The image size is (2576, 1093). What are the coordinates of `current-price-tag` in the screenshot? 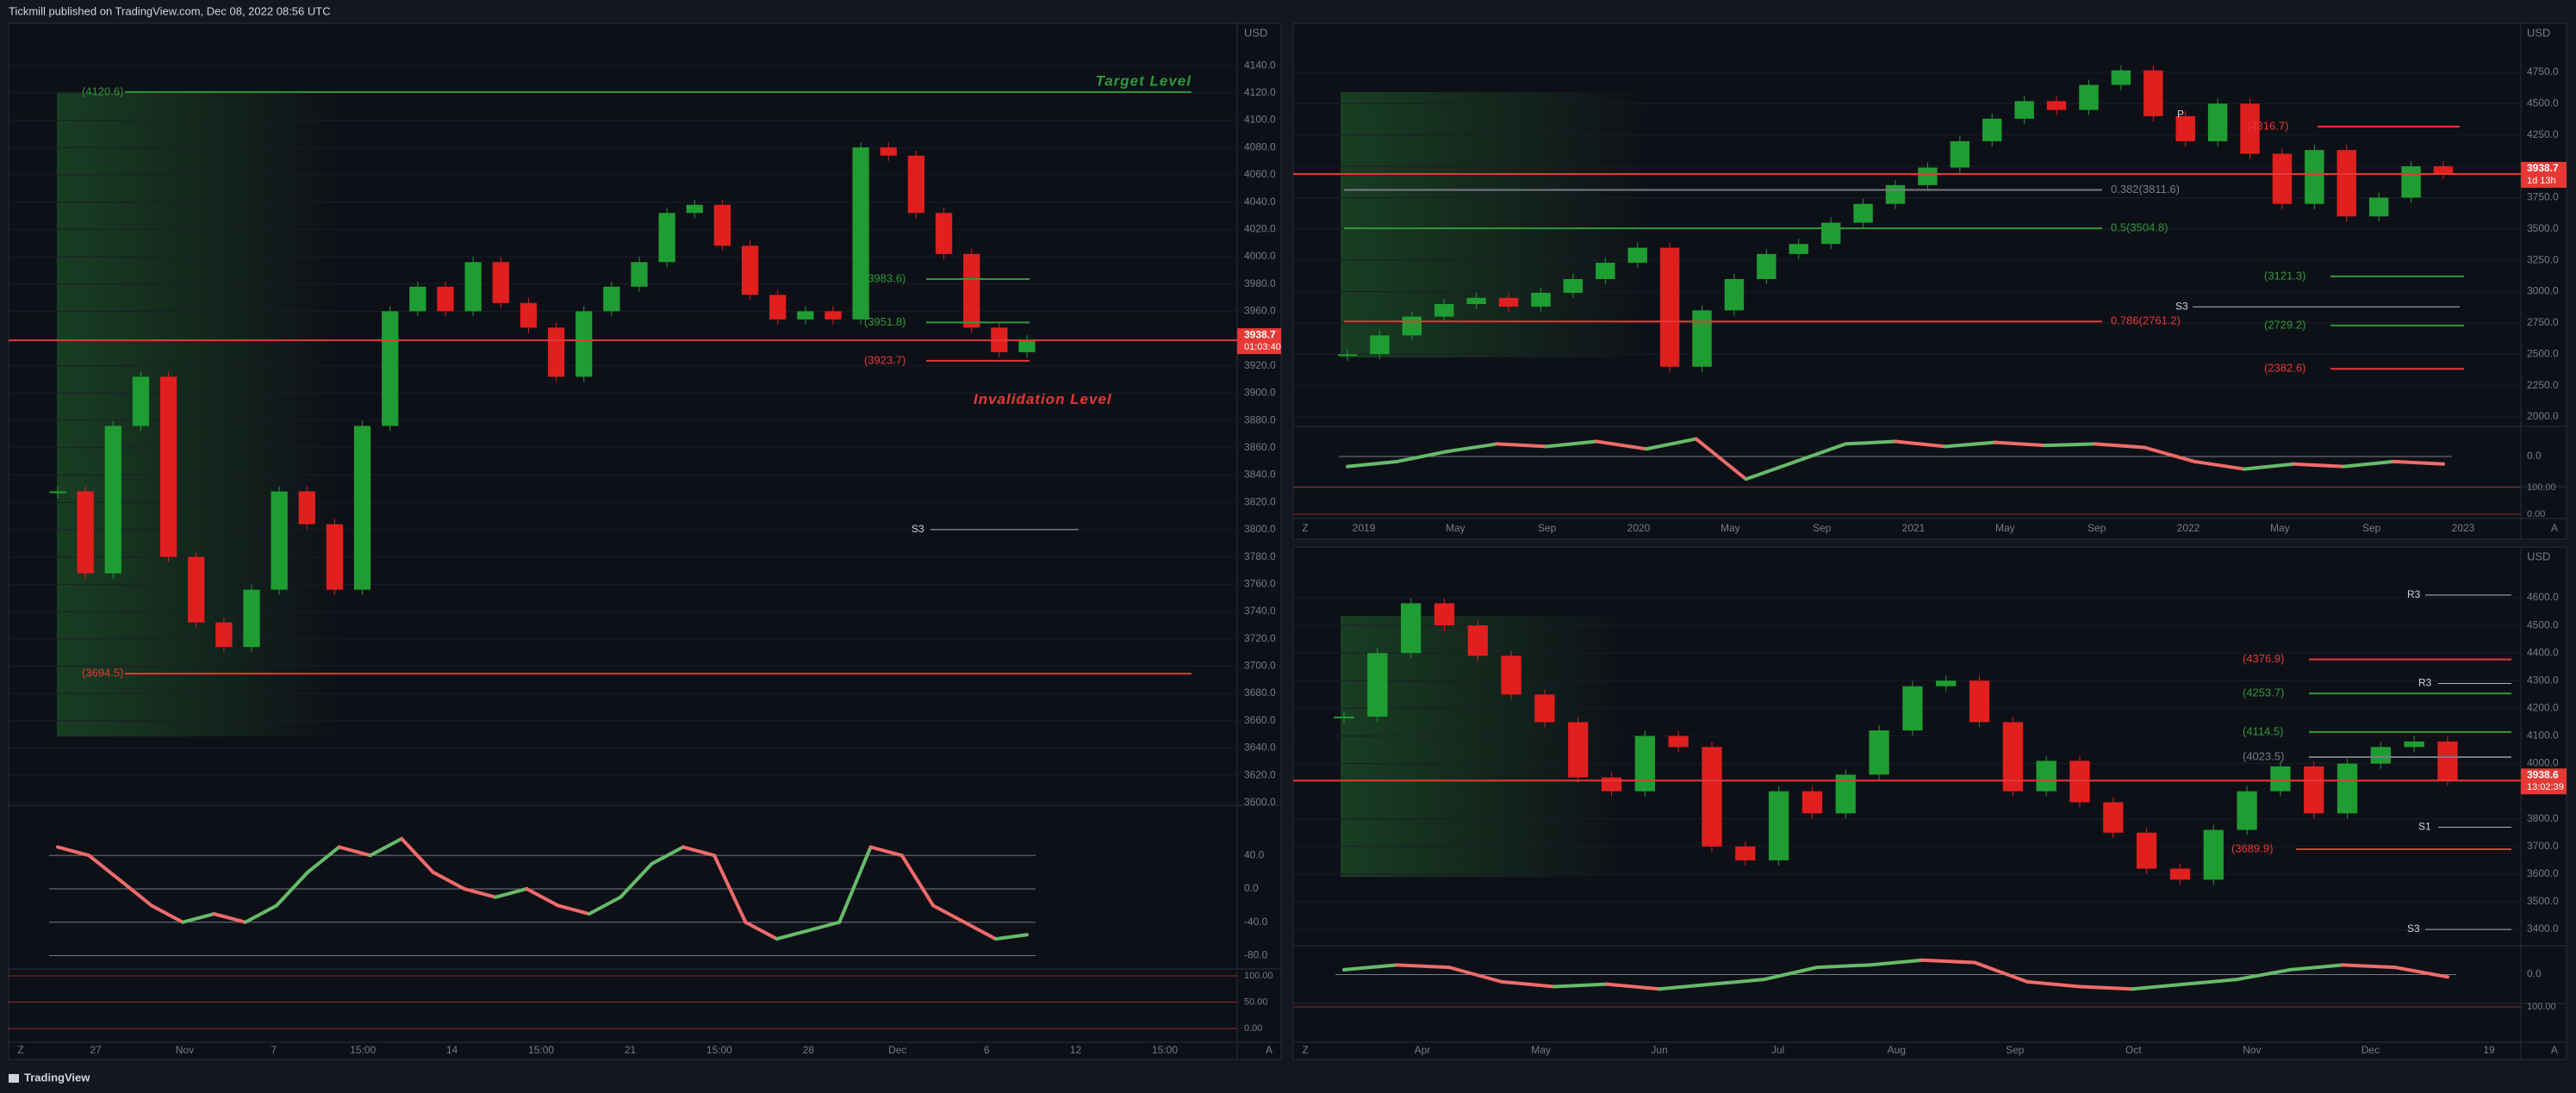 It's located at (1259, 341).